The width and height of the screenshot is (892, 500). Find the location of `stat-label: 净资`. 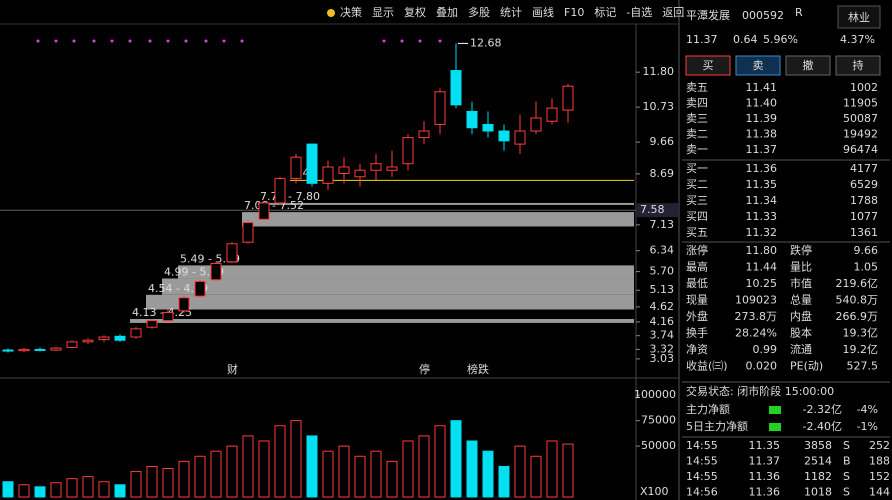

stat-label: 净资 is located at coordinates (697, 349).